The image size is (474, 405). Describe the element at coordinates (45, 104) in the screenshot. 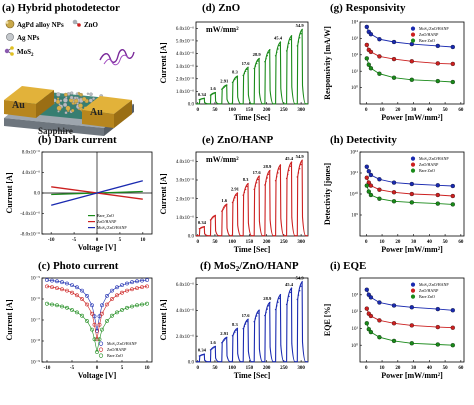

I see `au-electrode-left-side` at that location.